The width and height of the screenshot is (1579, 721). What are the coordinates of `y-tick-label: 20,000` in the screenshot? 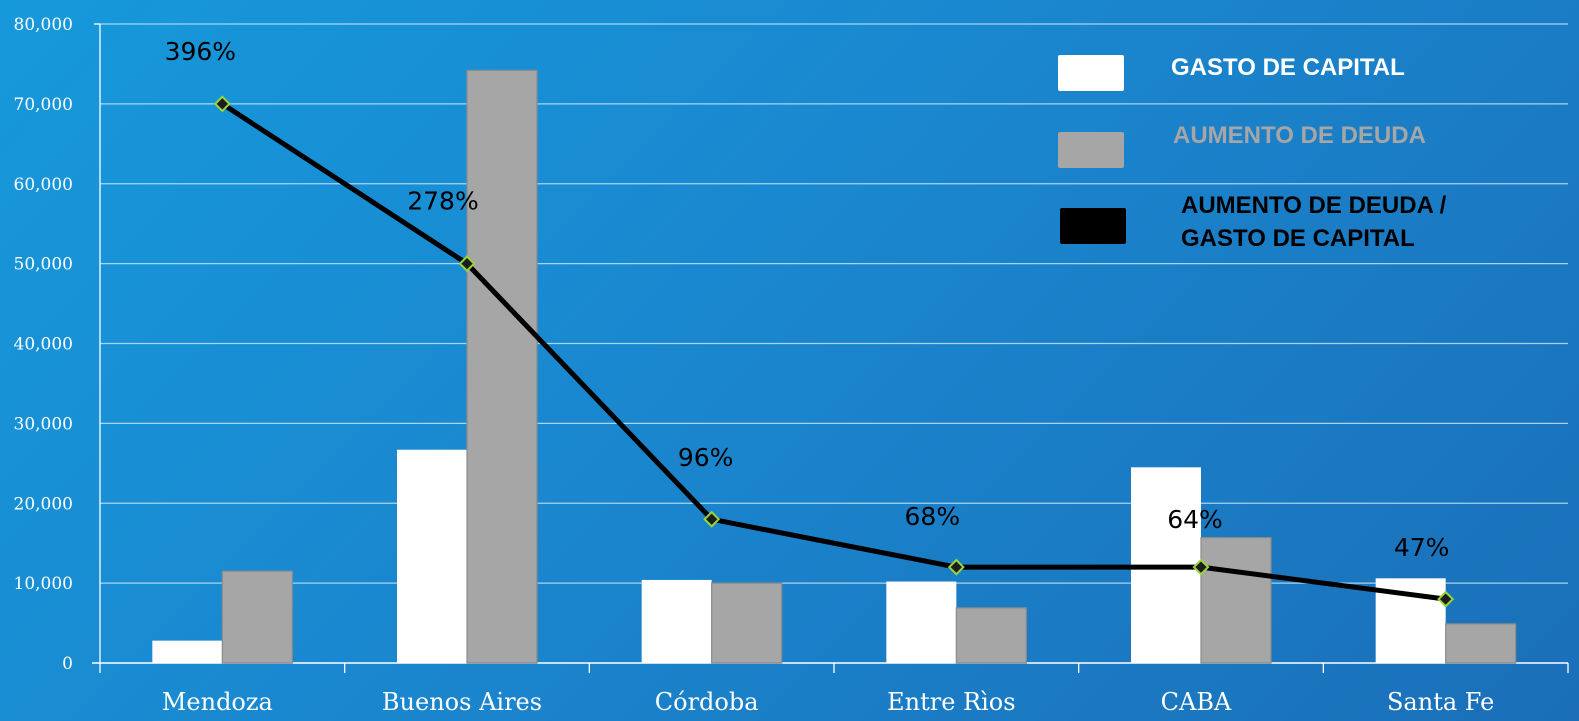 It's located at (43, 504).